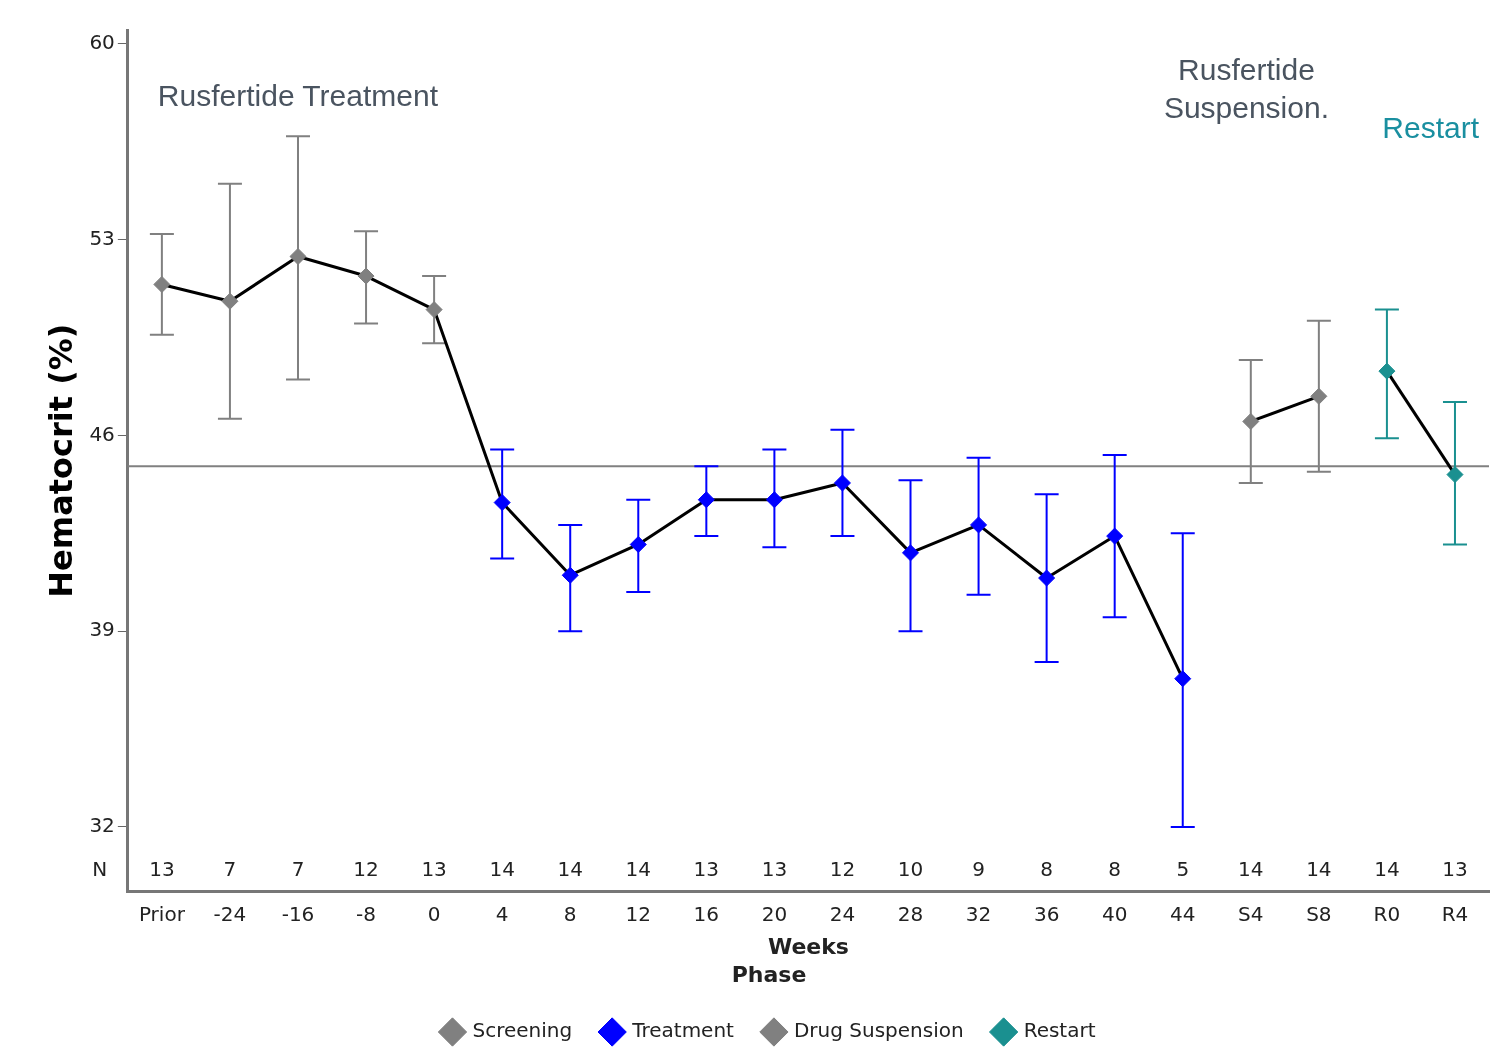  What do you see at coordinates (298, 96) in the screenshot?
I see `annotation: Rusfertide Treatment` at bounding box center [298, 96].